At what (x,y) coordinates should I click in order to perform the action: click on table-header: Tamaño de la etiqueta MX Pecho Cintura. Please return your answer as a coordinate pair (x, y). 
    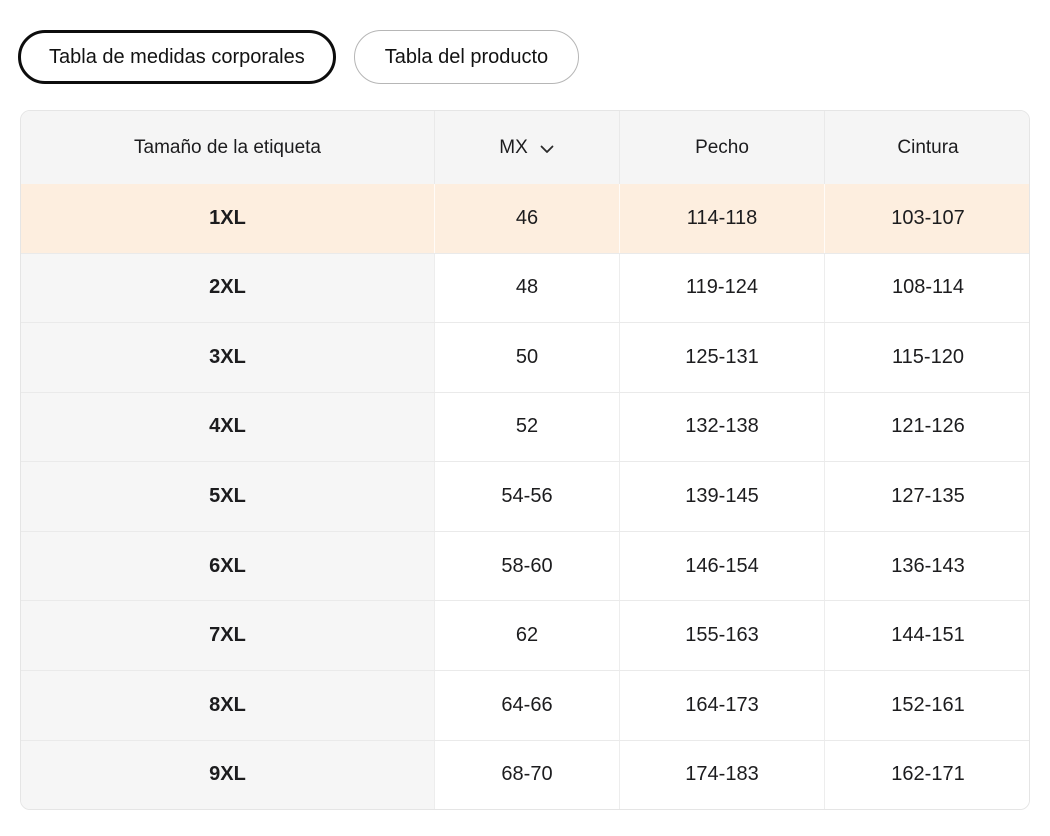
    Looking at the image, I should click on (525, 147).